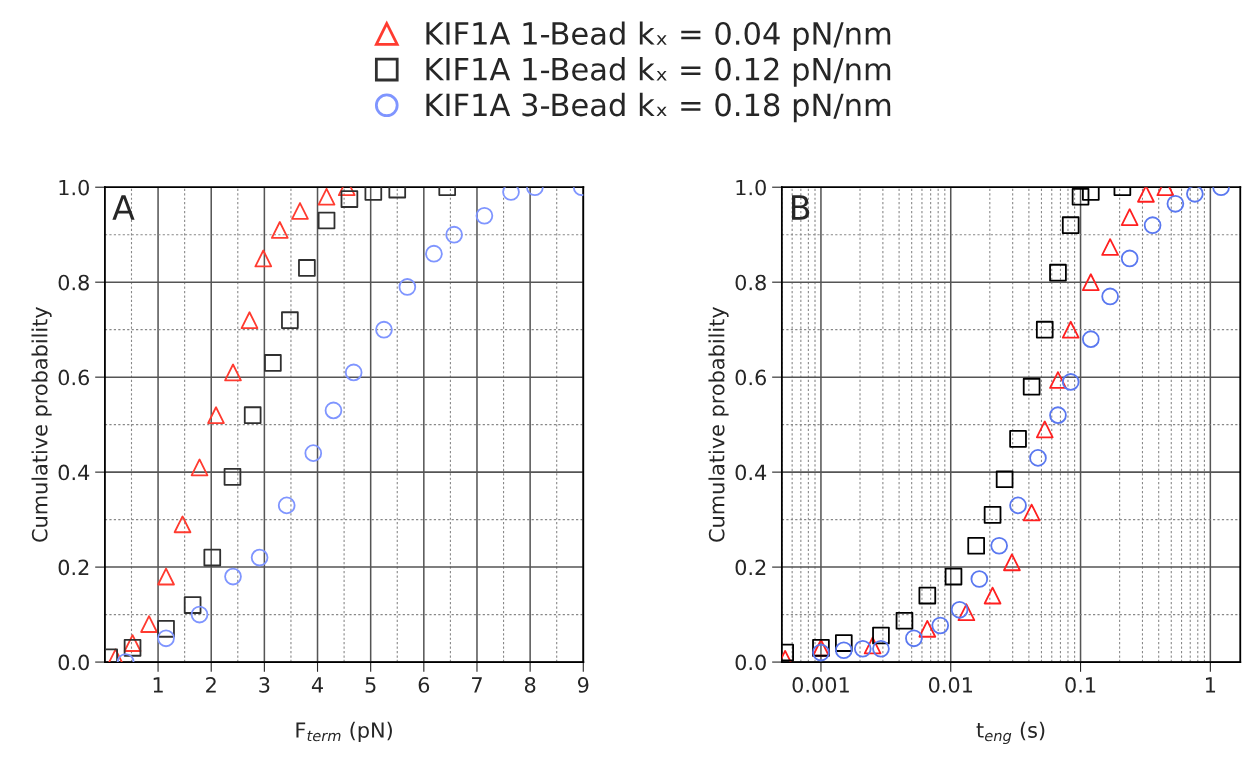  What do you see at coordinates (1010, 733) in the screenshot?
I see `x-axis-title: t$_{eng}$ (s)` at bounding box center [1010, 733].